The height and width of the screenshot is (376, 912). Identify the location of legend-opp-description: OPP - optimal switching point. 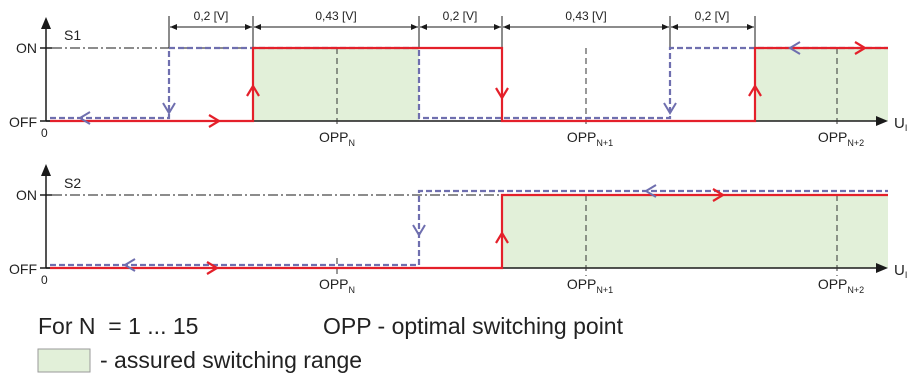
(473, 326).